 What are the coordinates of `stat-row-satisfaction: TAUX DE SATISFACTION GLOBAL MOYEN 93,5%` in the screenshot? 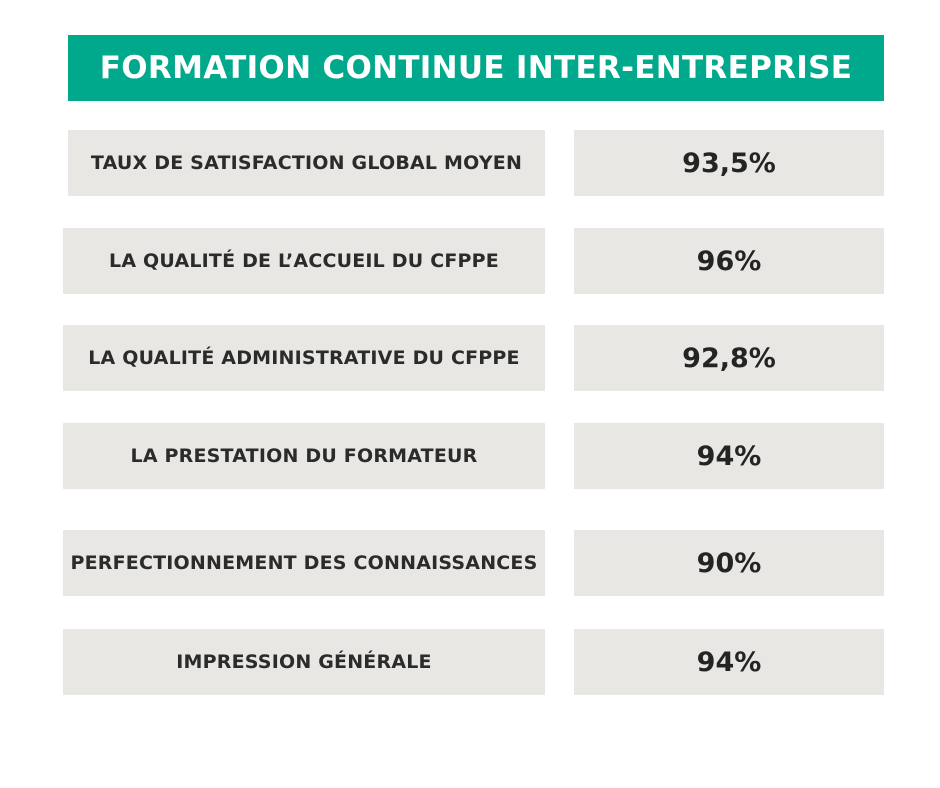 It's located at (470, 163).